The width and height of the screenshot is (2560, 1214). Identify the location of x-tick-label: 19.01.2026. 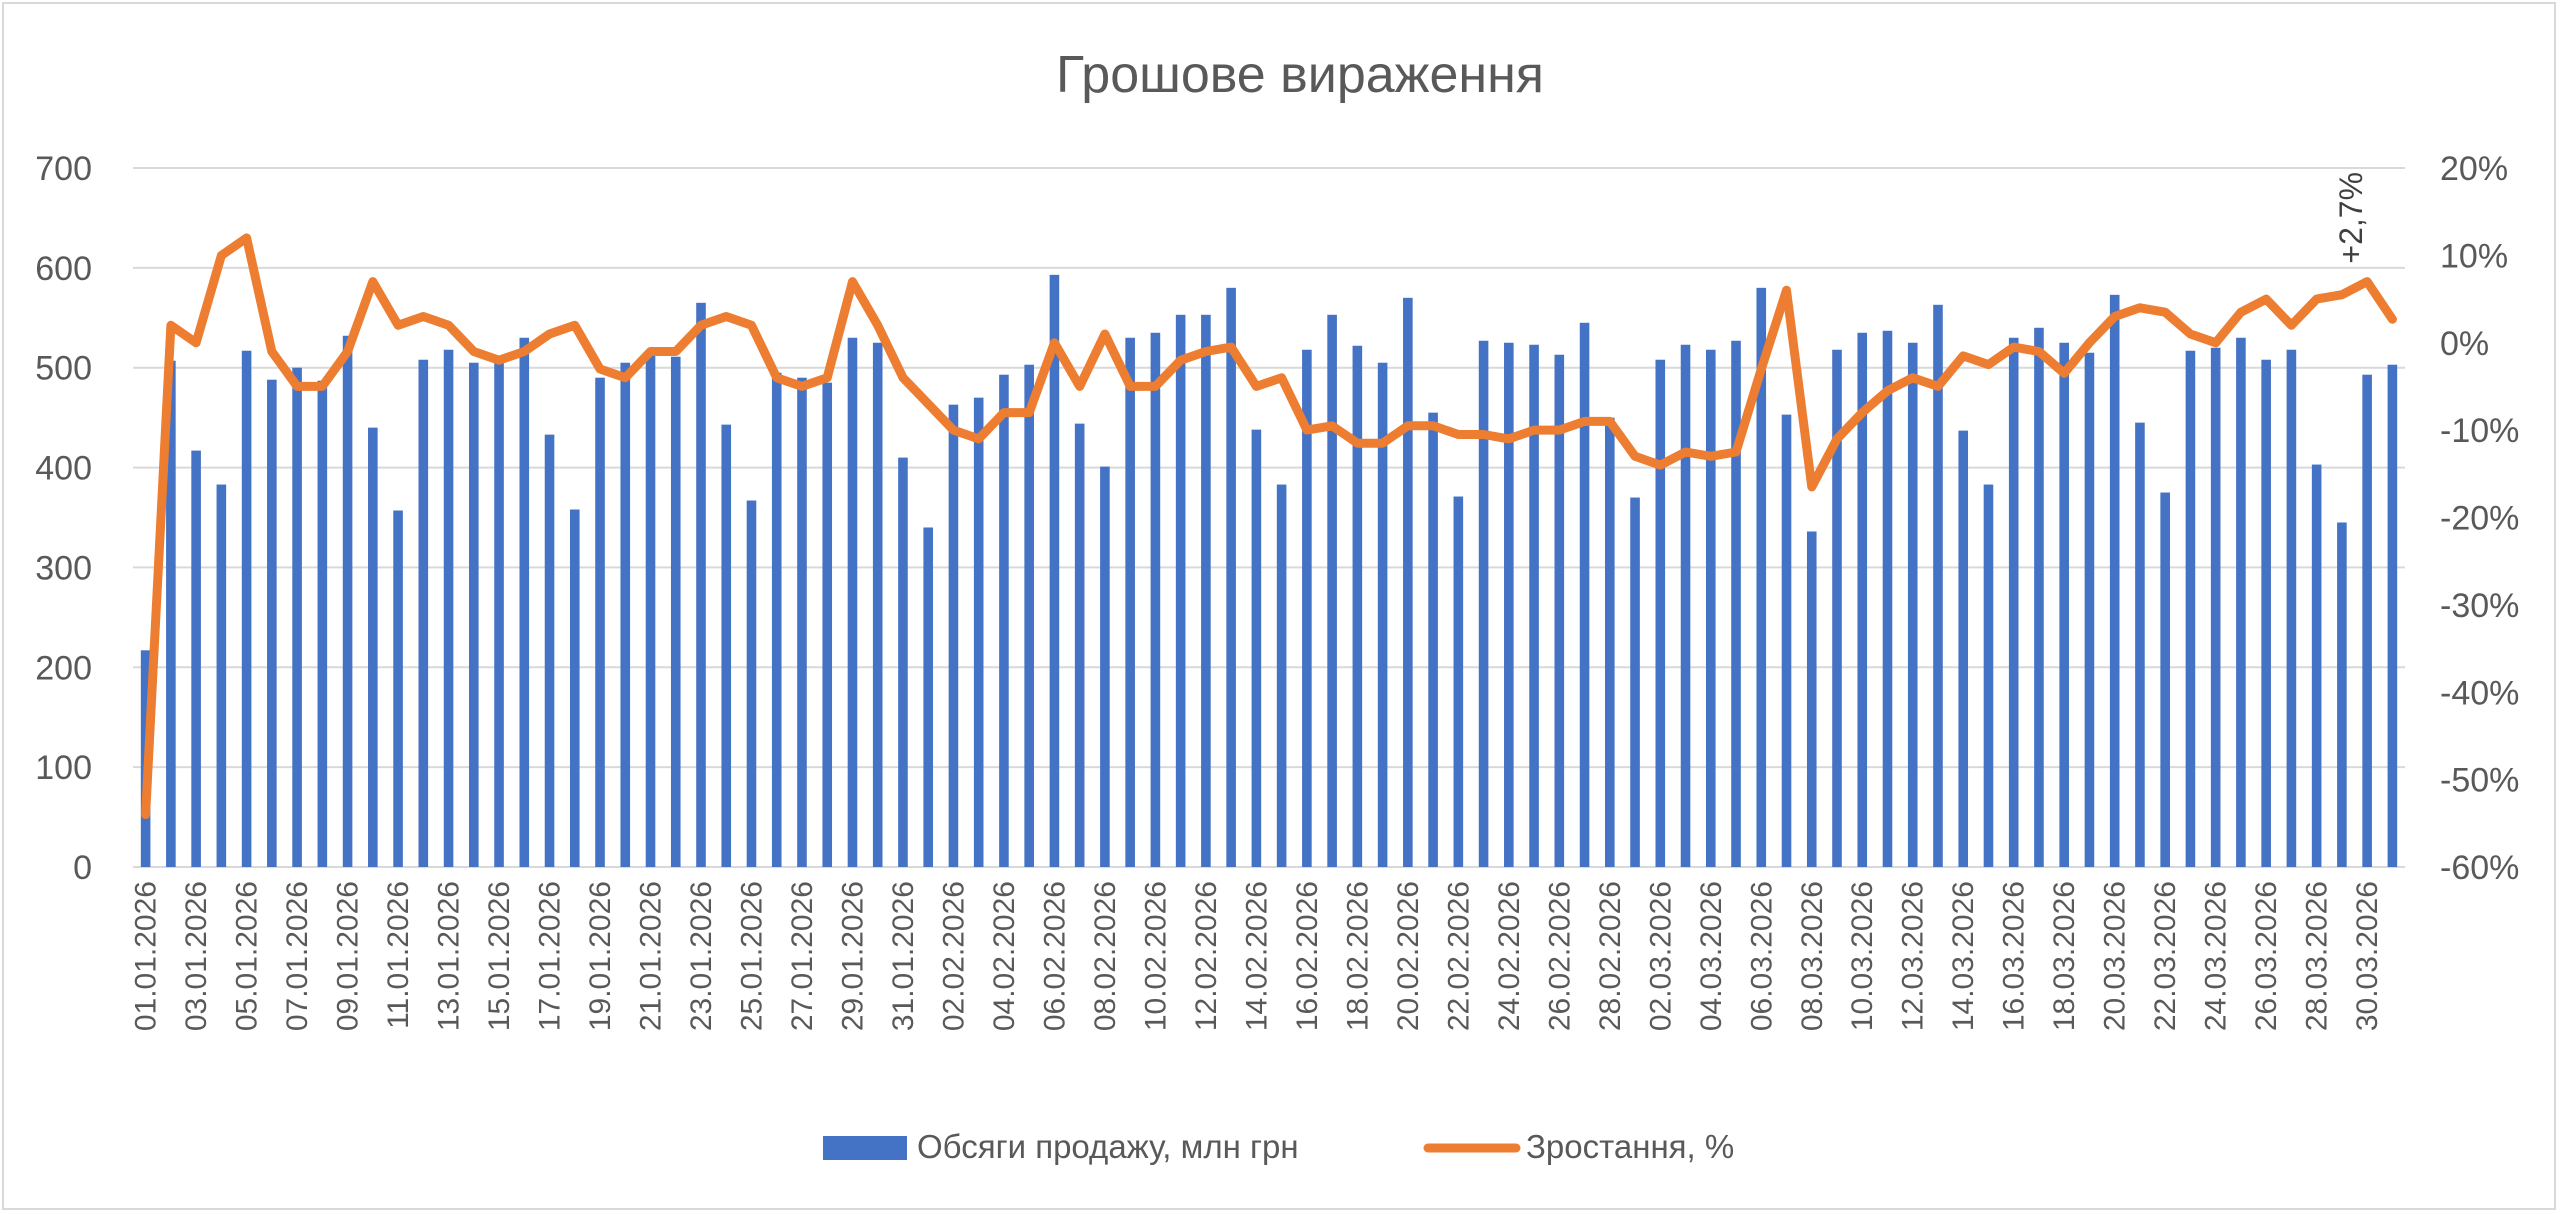
(600, 956).